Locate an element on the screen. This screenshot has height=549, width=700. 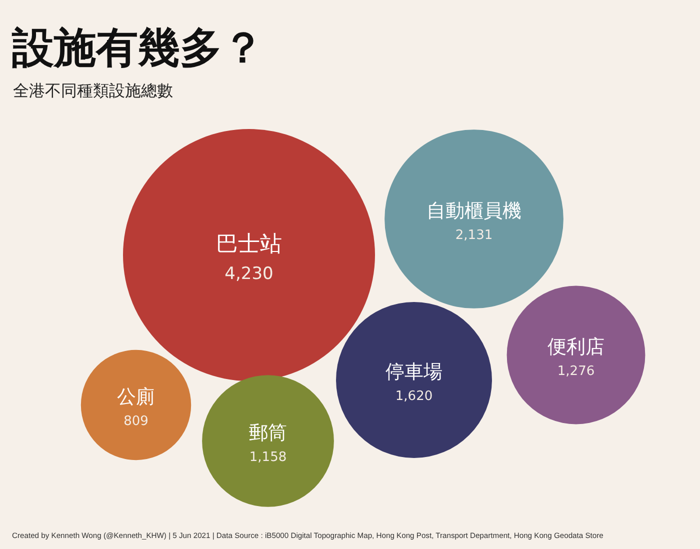
category-label: 公廁 is located at coordinates (136, 397).